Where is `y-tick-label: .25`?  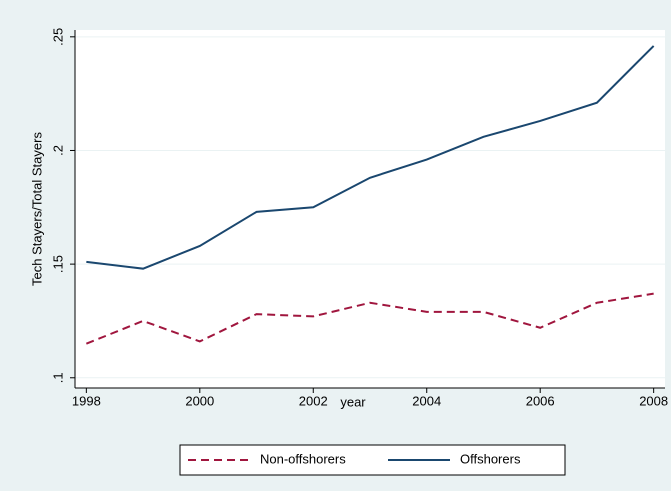
y-tick-label: .25 is located at coordinates (57, 37).